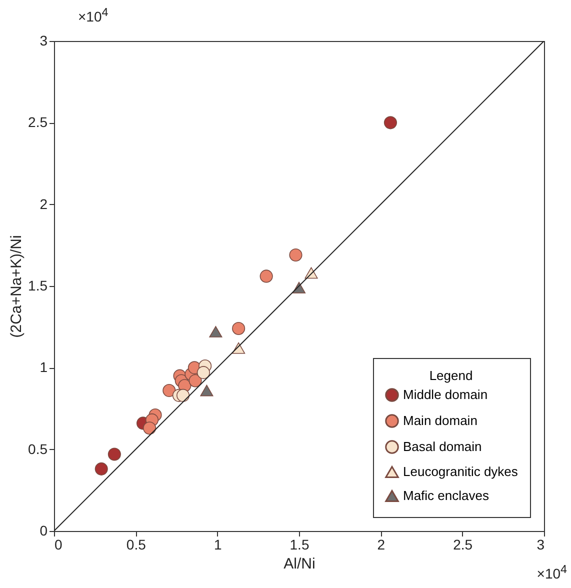 This screenshot has height=588, width=571. Describe the element at coordinates (442, 446) in the screenshot. I see `legend-label: Basal domain` at that location.